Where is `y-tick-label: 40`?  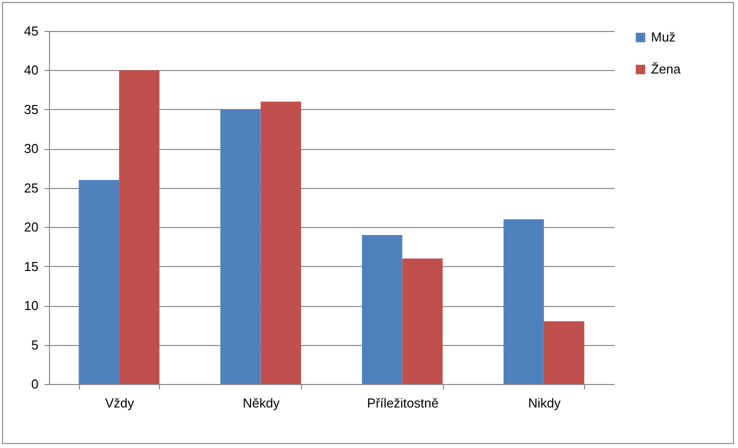
y-tick-label: 40 is located at coordinates (31, 70).